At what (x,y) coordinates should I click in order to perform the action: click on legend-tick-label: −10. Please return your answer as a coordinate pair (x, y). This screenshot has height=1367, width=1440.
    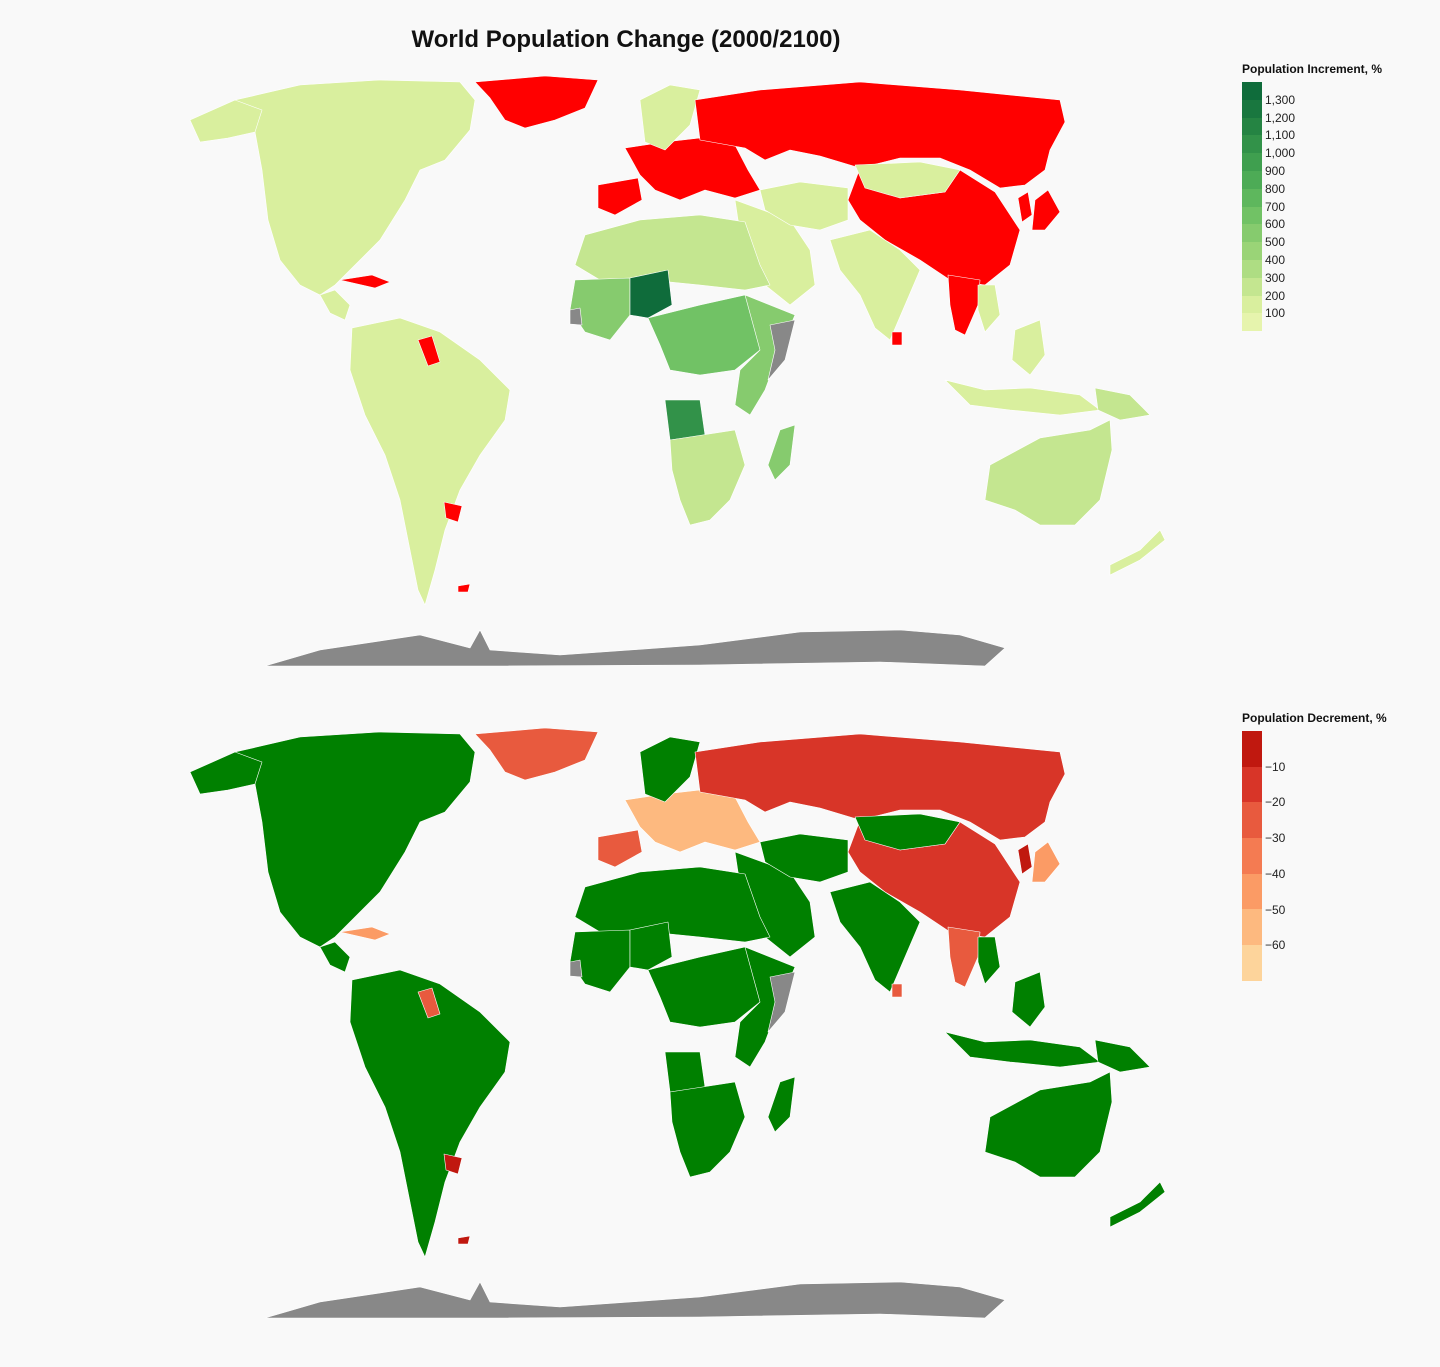
    Looking at the image, I should click on (1275, 766).